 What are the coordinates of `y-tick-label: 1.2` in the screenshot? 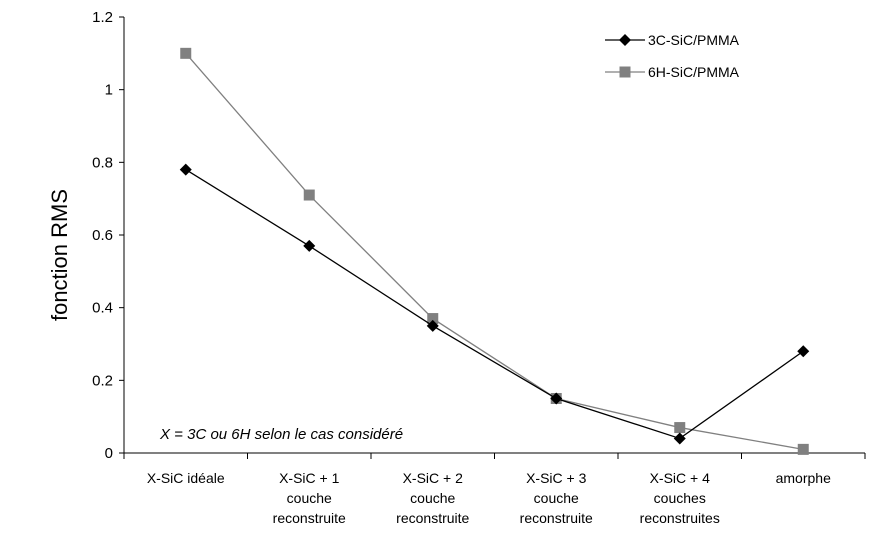 It's located at (102, 17).